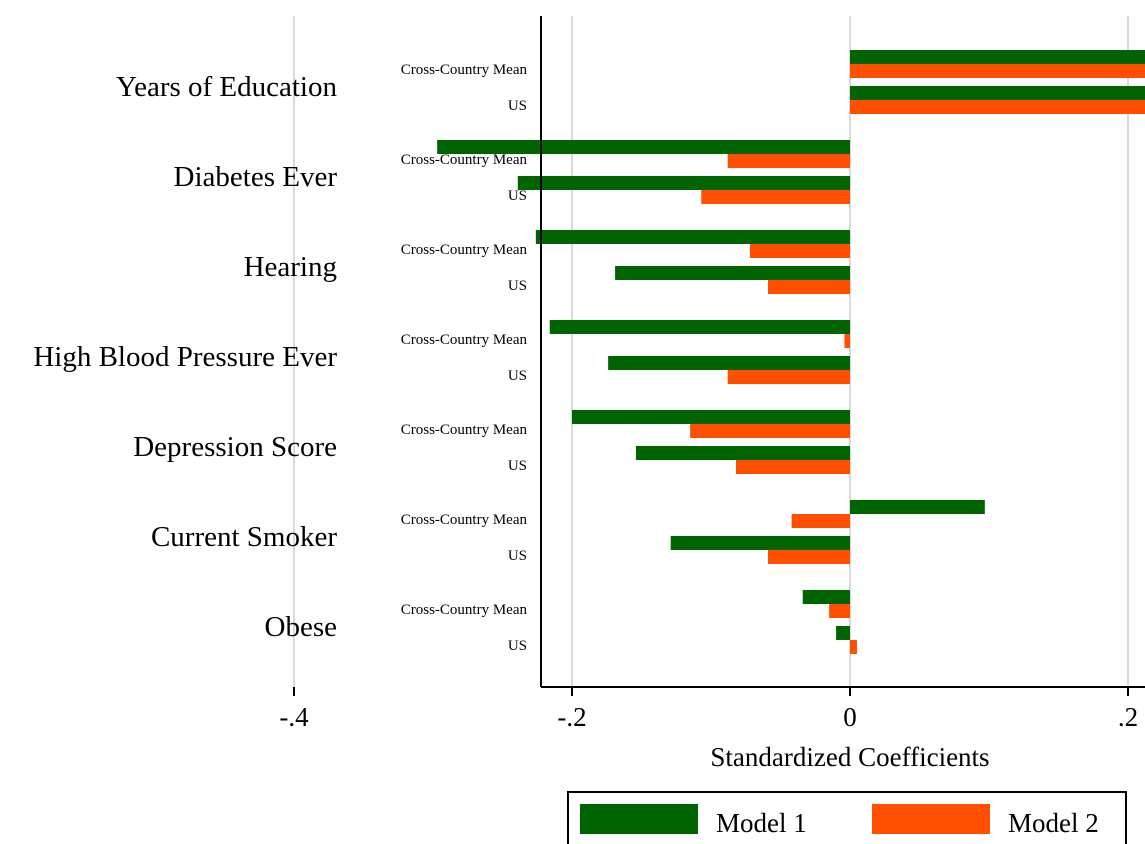  I want to click on row-label-years-of-education-cross-country-mean: Cross-Country Mean, so click(464, 70).